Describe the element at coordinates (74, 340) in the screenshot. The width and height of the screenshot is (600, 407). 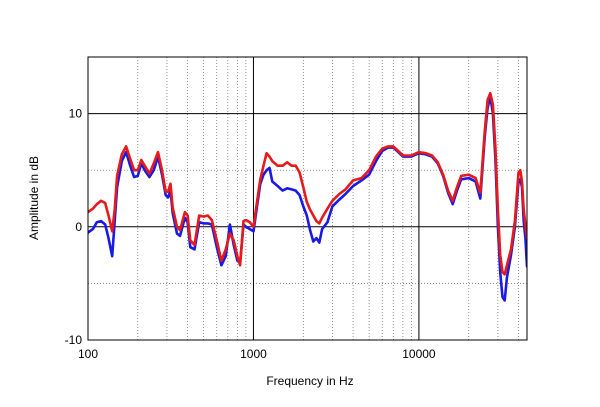
I see `y-tick-label: -10` at that location.